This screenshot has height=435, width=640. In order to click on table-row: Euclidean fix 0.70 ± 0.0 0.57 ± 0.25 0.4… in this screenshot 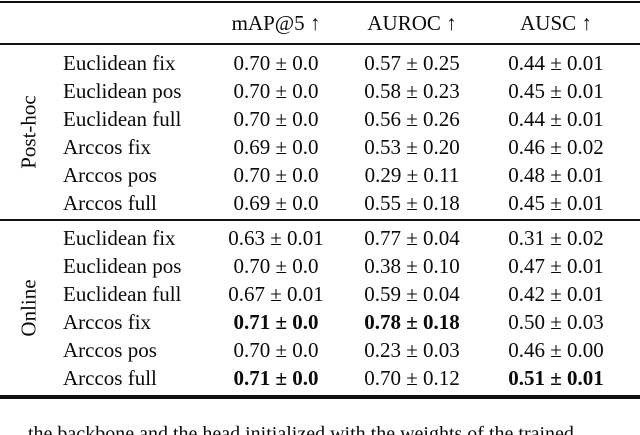, I will do `click(320, 63)`.